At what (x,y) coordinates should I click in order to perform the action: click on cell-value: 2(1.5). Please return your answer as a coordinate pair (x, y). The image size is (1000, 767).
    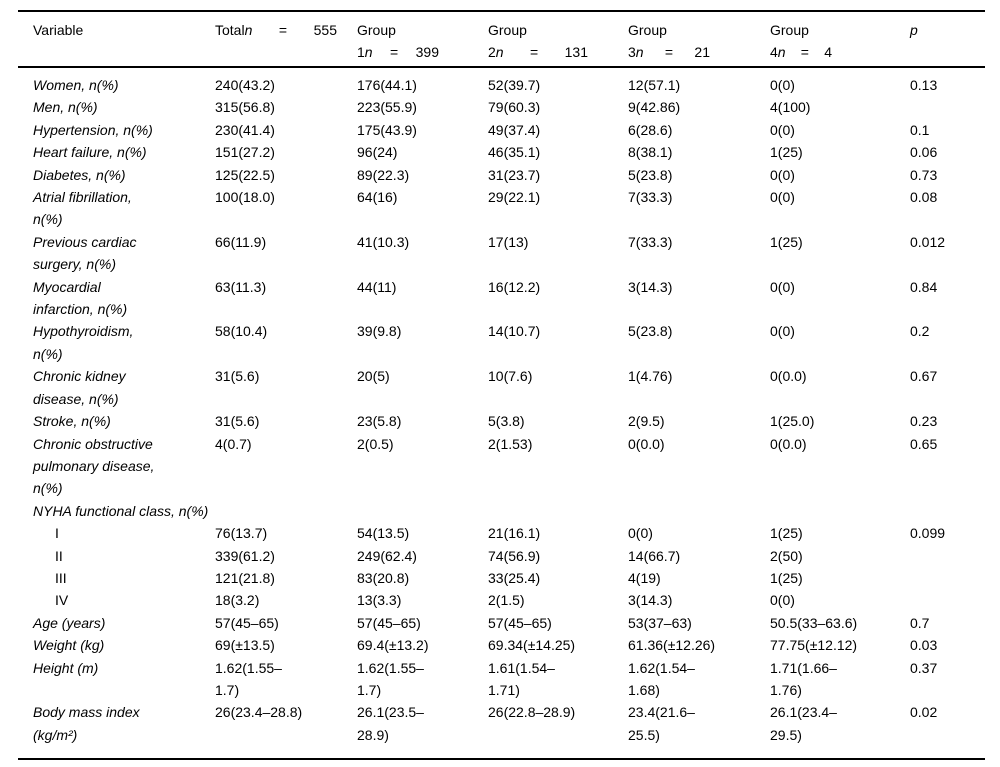
    Looking at the image, I should click on (506, 600).